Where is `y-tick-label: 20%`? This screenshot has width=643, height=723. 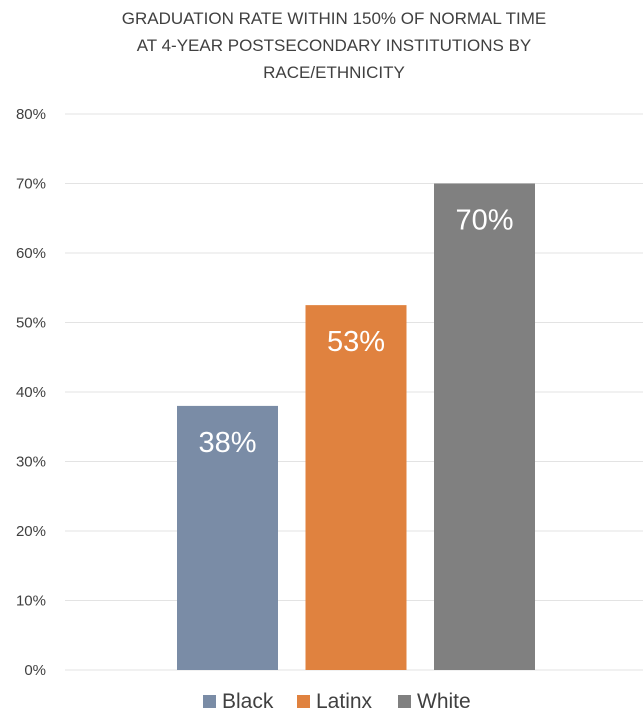
y-tick-label: 20% is located at coordinates (31, 531).